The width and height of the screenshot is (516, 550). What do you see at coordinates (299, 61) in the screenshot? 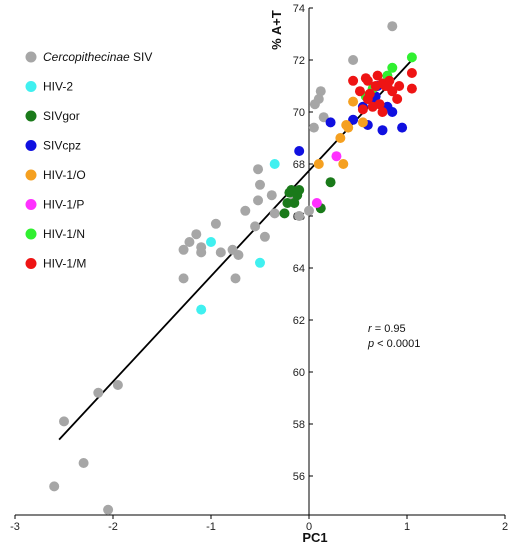
I see `y-tick-label: 72` at bounding box center [299, 61].